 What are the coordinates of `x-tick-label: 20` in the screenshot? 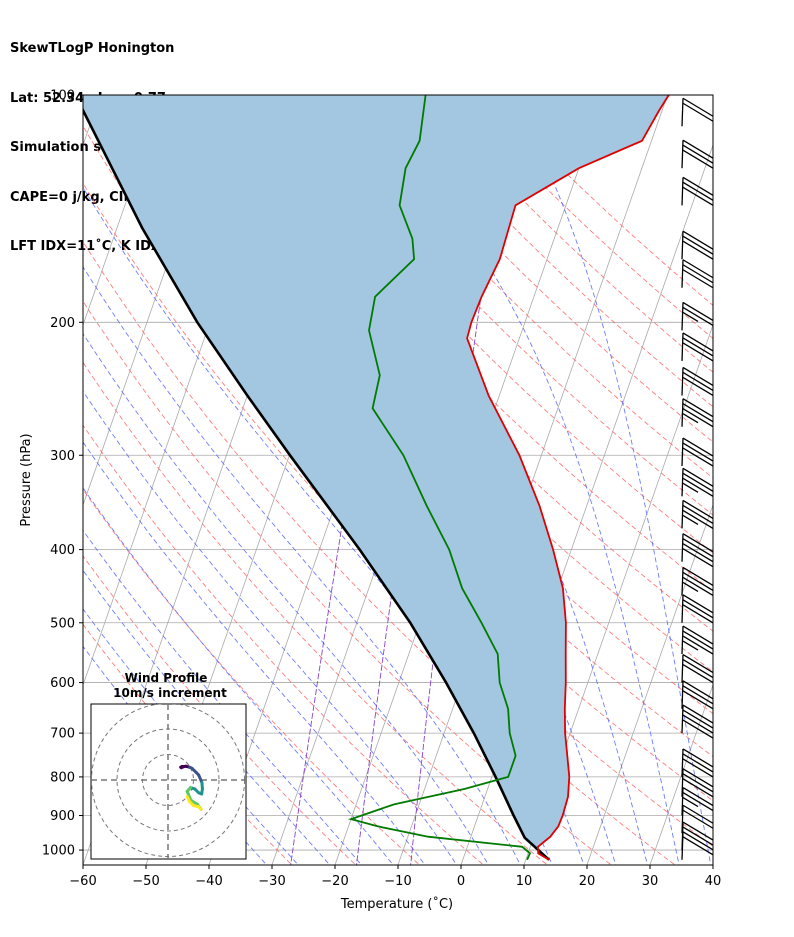 It's located at (587, 881).